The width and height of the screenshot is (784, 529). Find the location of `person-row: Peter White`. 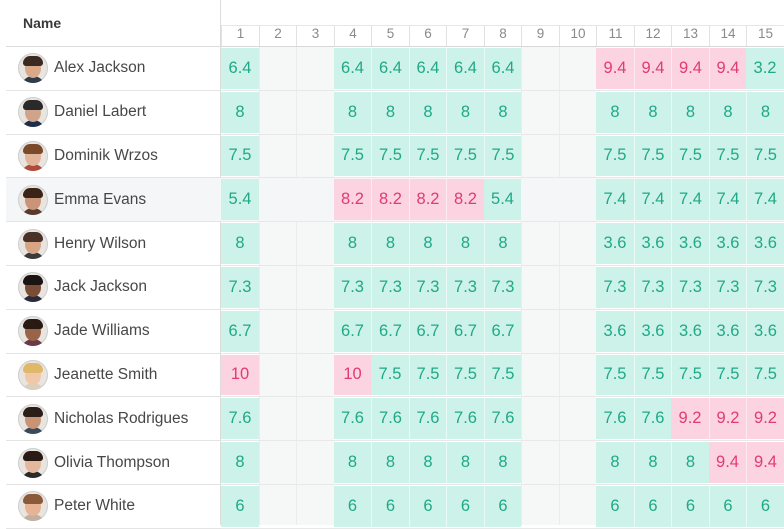

person-row: Peter White is located at coordinates (113, 507).